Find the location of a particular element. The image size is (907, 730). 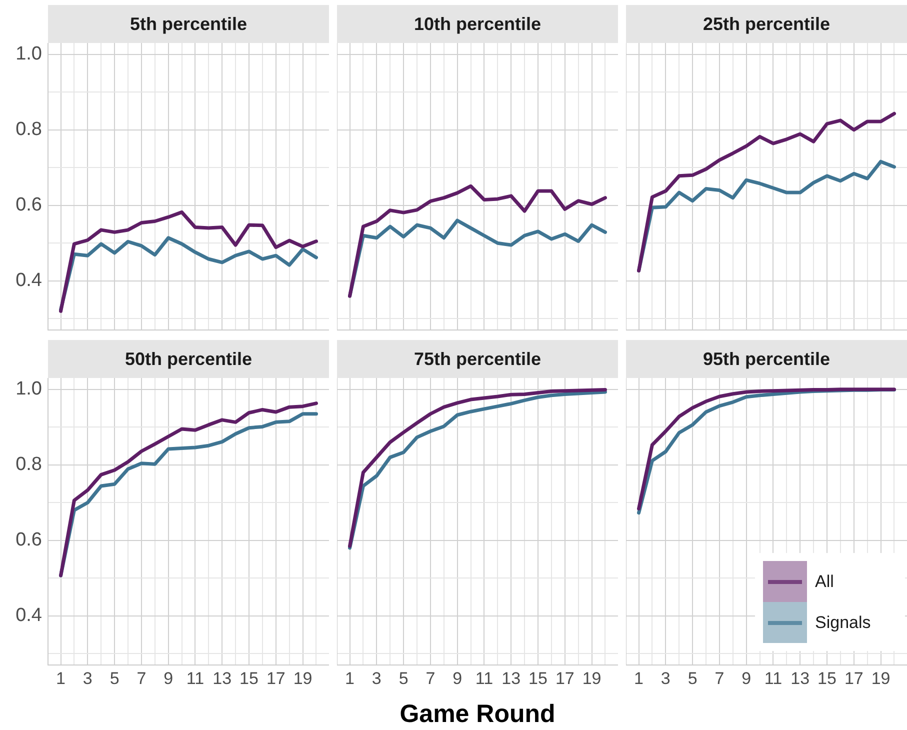

chart-title: 95th percentile is located at coordinates (766, 359).